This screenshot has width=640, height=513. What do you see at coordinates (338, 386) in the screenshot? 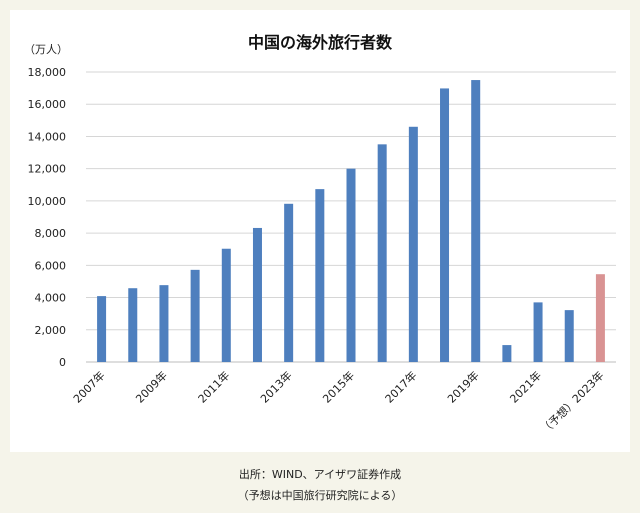
I see `x-tick-label: 2015年` at bounding box center [338, 386].